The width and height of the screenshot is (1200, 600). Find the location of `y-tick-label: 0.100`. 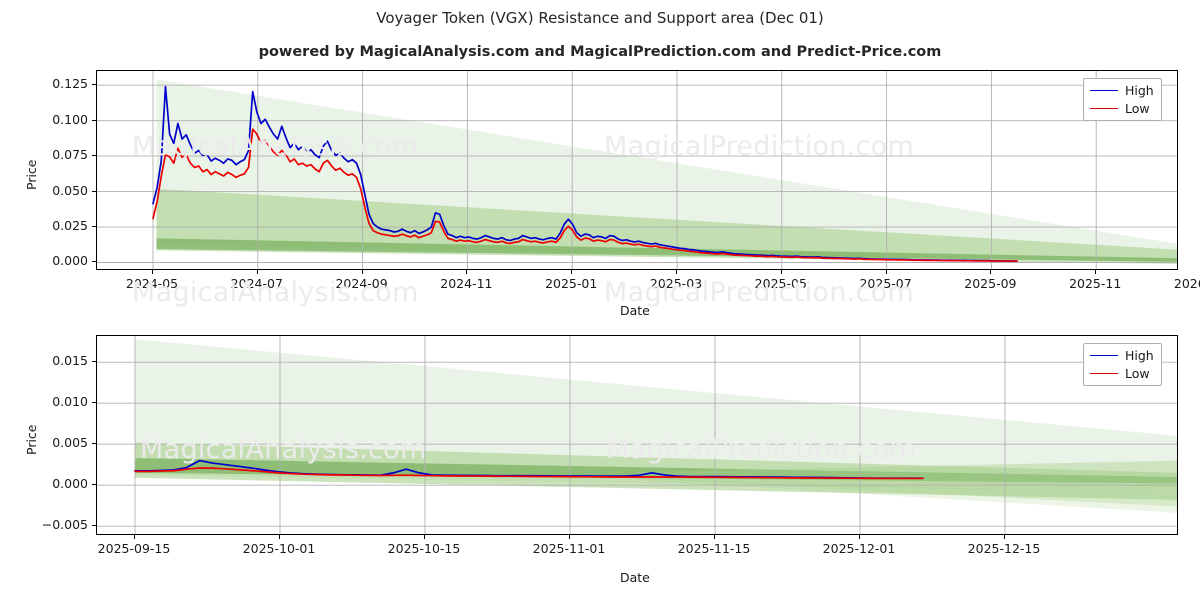

y-tick-label: 0.100 is located at coordinates (70, 119).